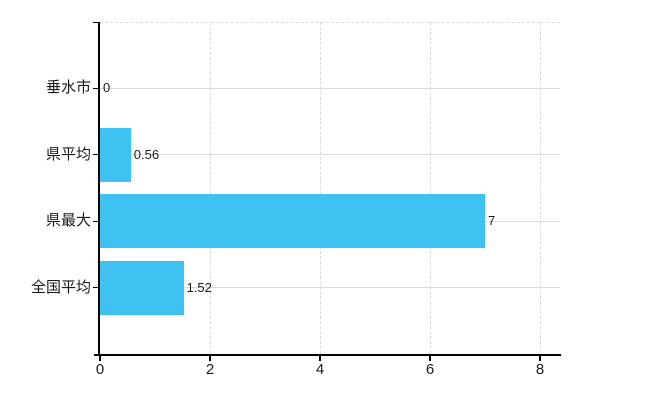 The height and width of the screenshot is (400, 650). I want to click on y-axis-top-tick, so click(96, 22).